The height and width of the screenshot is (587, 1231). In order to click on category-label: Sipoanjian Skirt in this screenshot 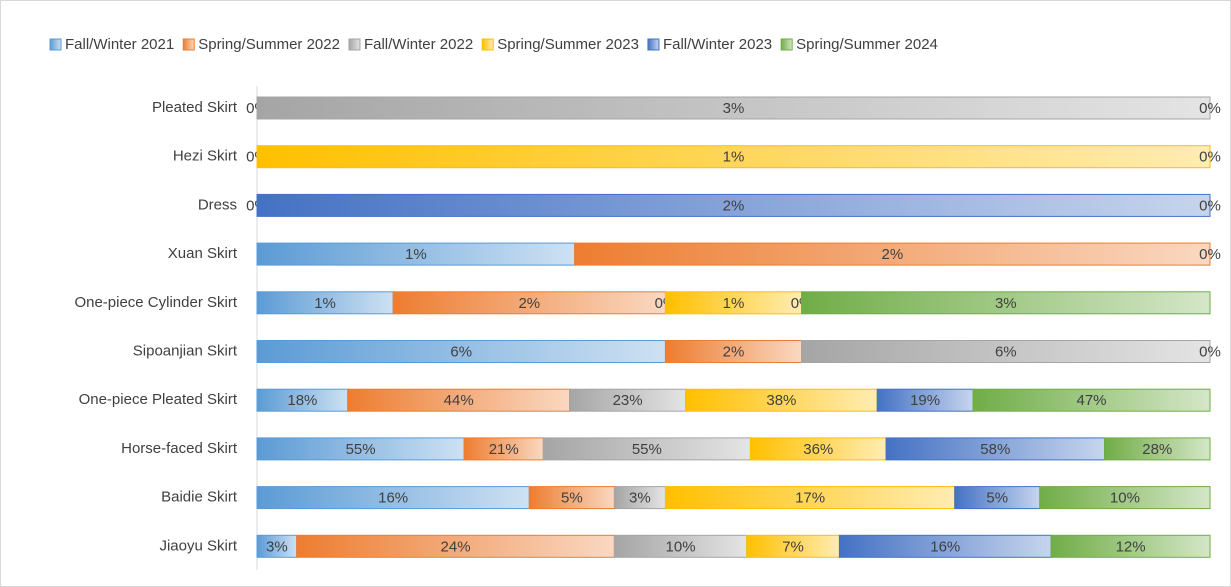, I will do `click(185, 350)`.